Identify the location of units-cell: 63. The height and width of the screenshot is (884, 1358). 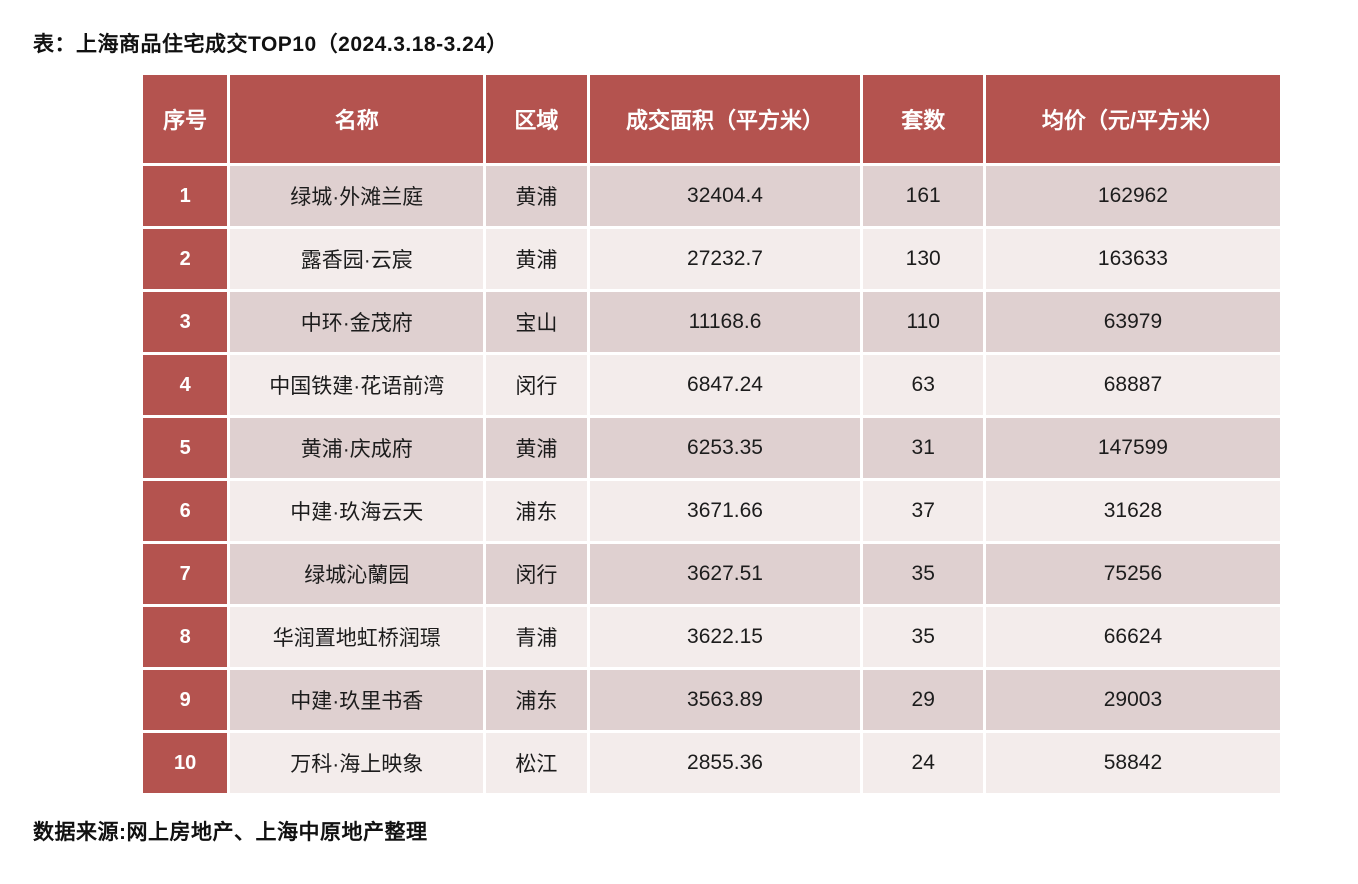
(923, 385).